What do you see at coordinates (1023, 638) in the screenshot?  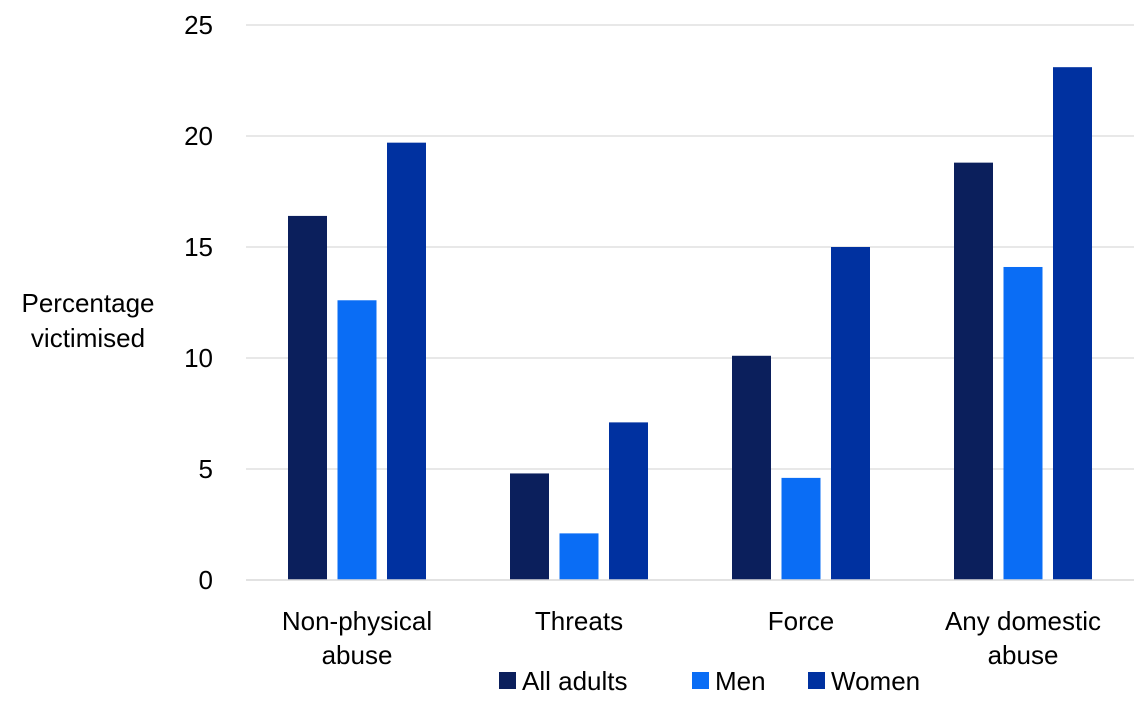 I see `x-category-label: Any domestic abuse` at bounding box center [1023, 638].